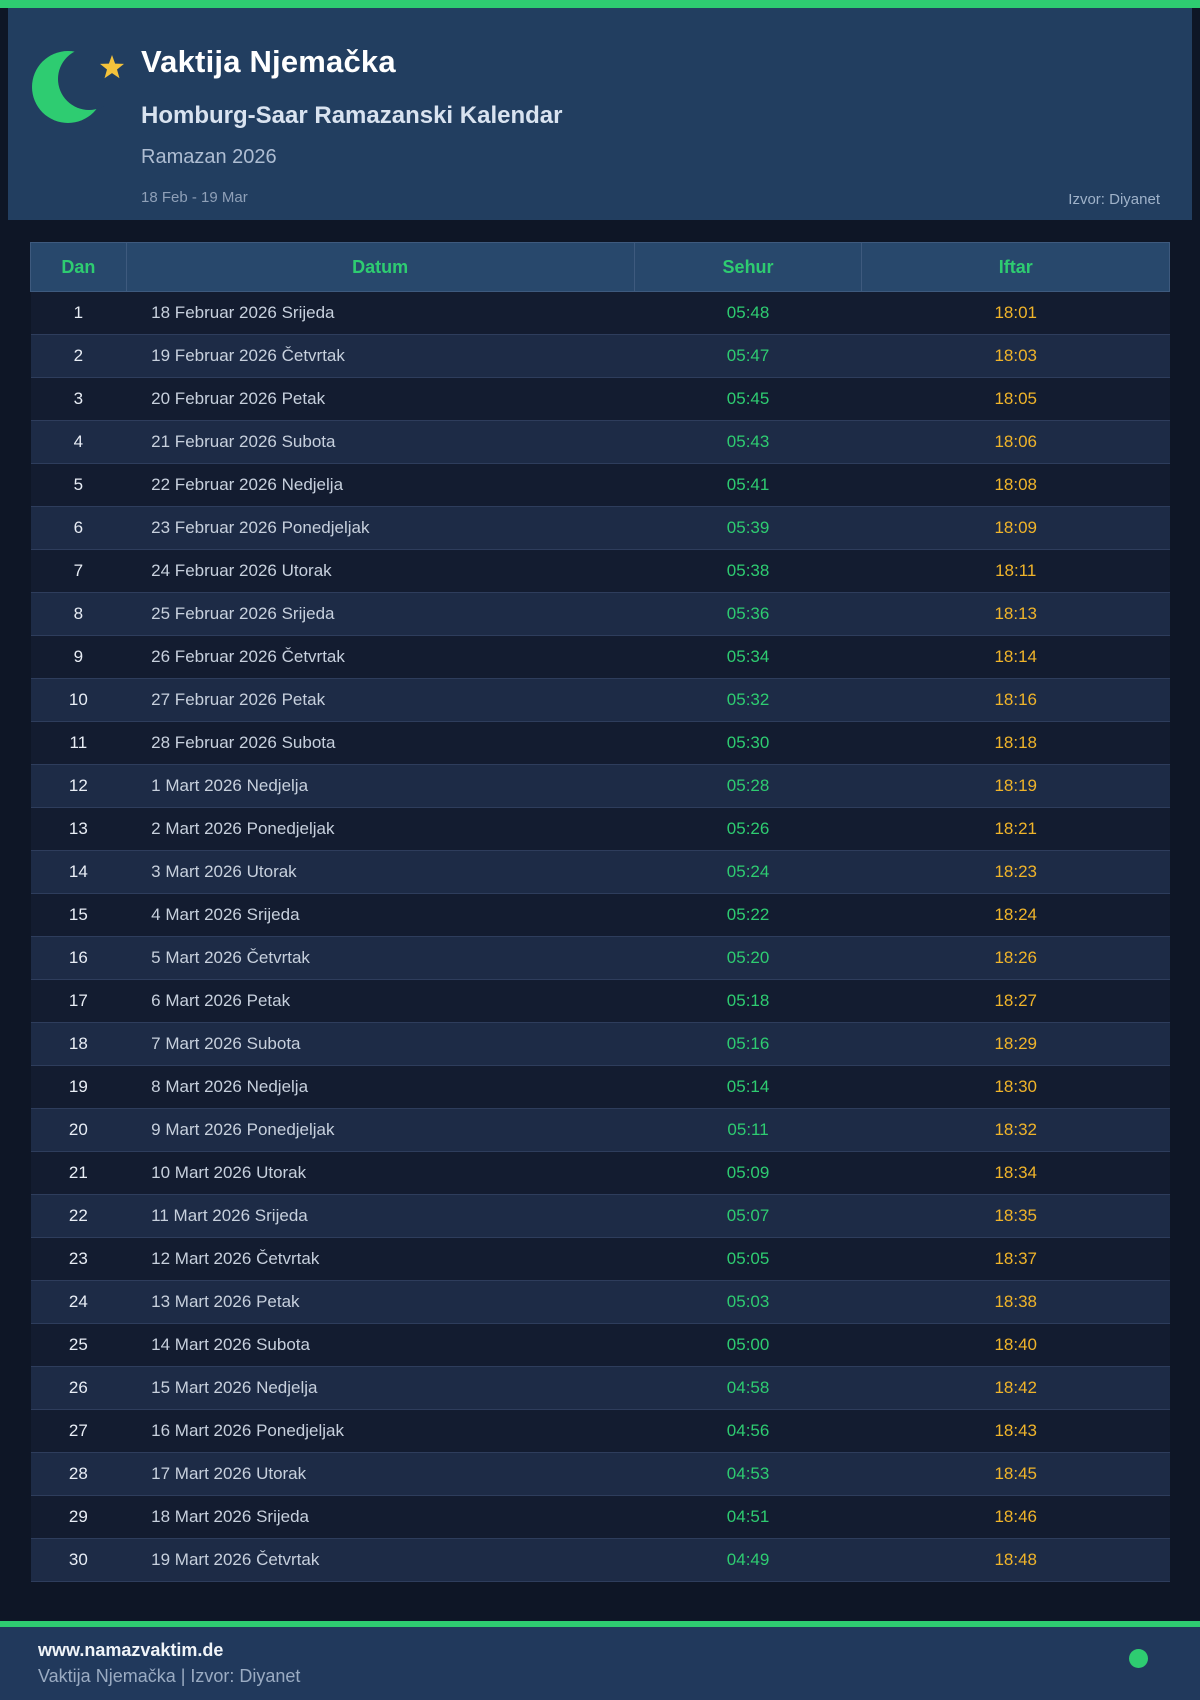 The height and width of the screenshot is (1700, 1200). What do you see at coordinates (230, 1086) in the screenshot?
I see `date-cell: 8 Mart 2026 Nedjelja` at bounding box center [230, 1086].